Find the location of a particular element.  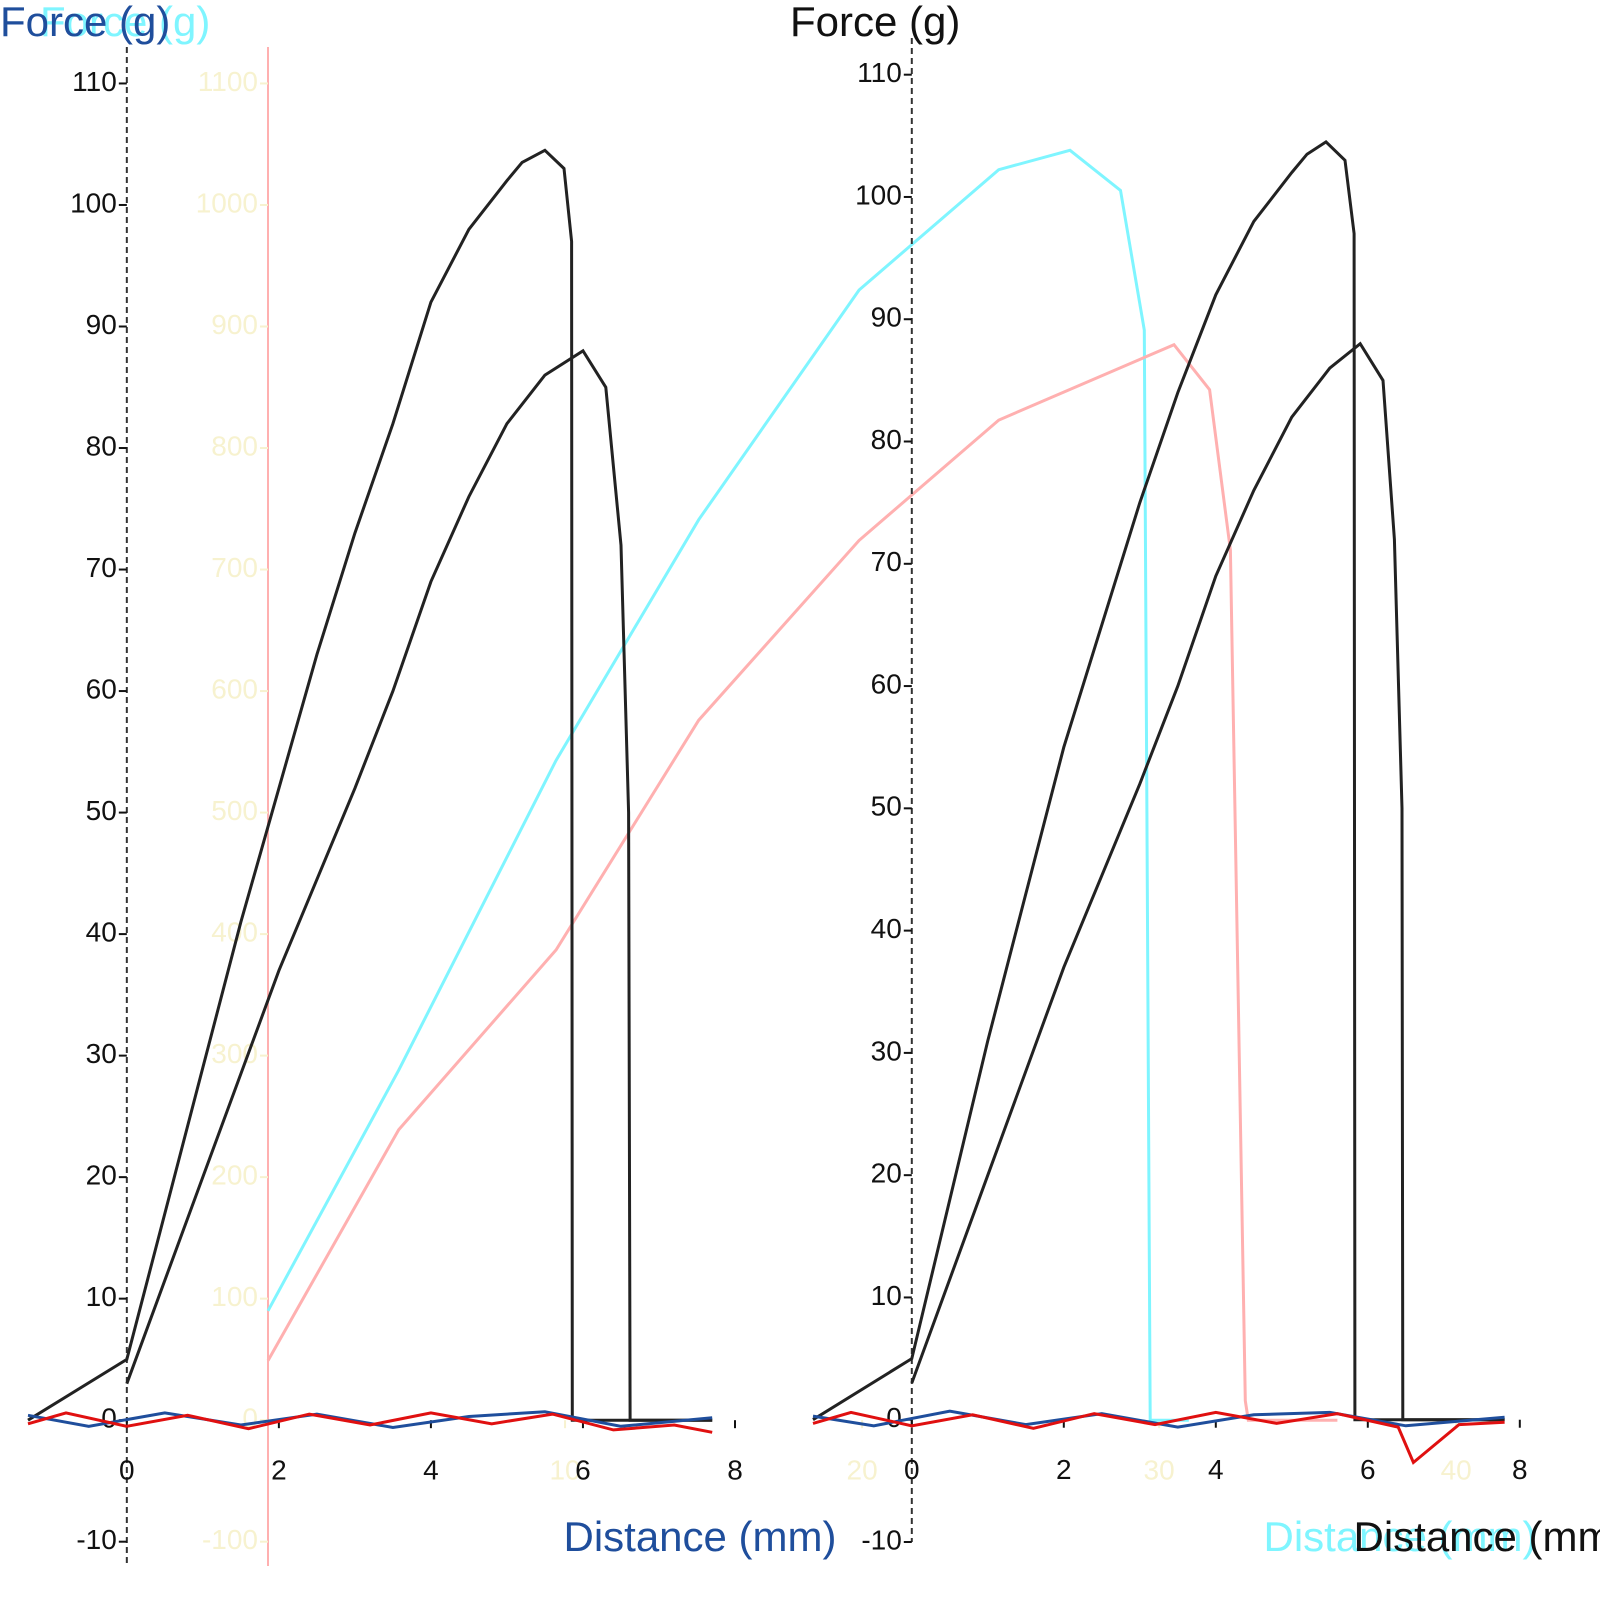

y-tick-label: 1100 is located at coordinates (228, 81).